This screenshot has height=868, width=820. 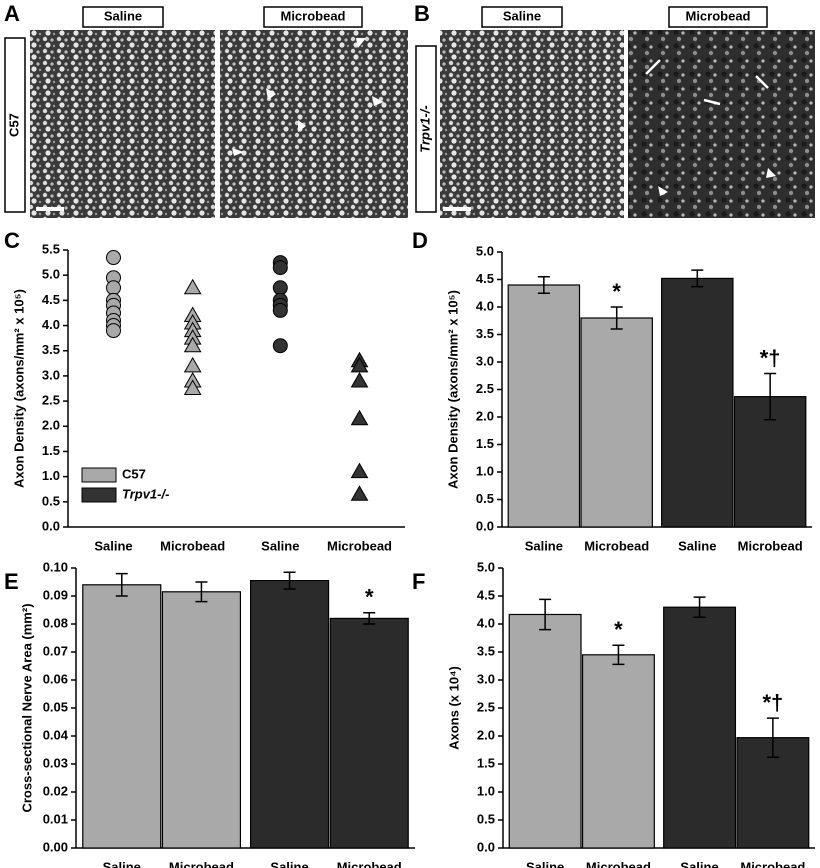 What do you see at coordinates (26, 707) in the screenshot?
I see `y-axis-label: Cross-sectional Nerve Area (mm²)` at bounding box center [26, 707].